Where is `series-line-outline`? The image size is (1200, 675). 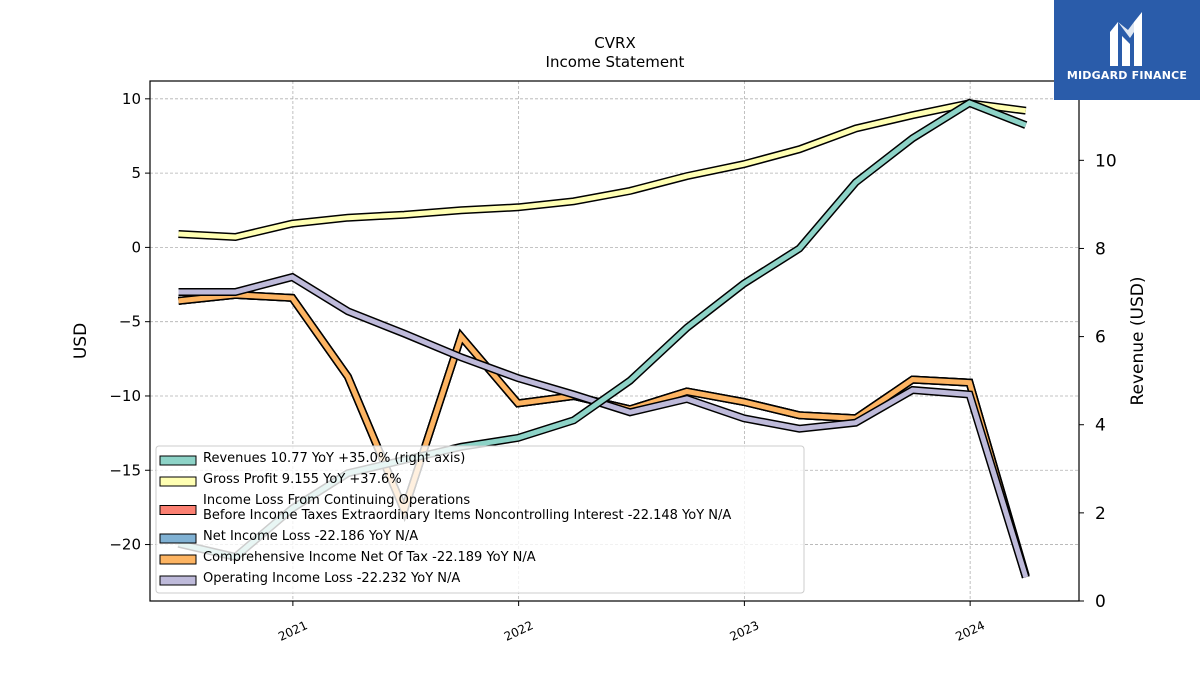
series-line-outline is located at coordinates (602, 170).